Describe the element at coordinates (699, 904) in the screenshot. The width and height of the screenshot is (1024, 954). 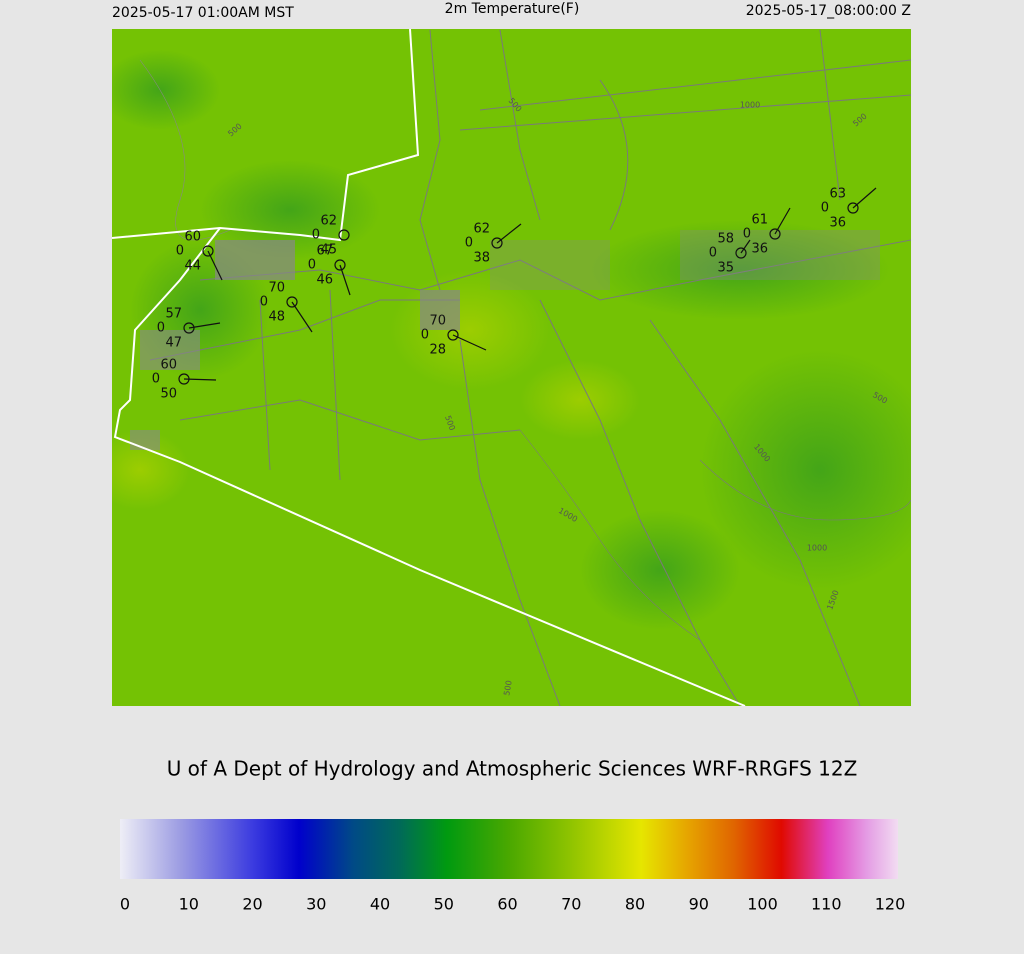
I see `colorbar-tick-label: 90` at that location.